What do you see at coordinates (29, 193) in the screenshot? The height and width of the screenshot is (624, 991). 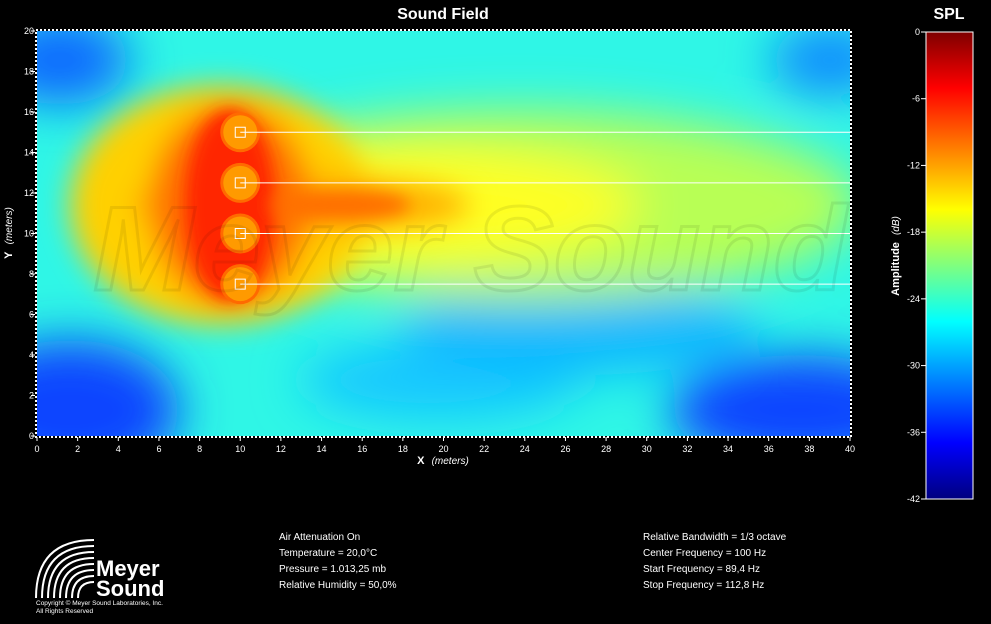 I see `y-tick-label: 12` at bounding box center [29, 193].